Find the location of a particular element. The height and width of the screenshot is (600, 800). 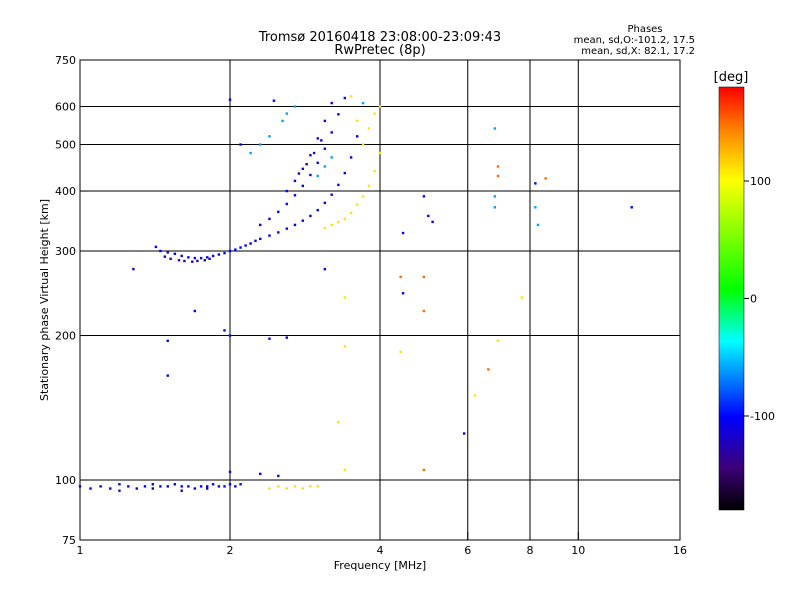

y-tick-label: 750 is located at coordinates (65, 60).